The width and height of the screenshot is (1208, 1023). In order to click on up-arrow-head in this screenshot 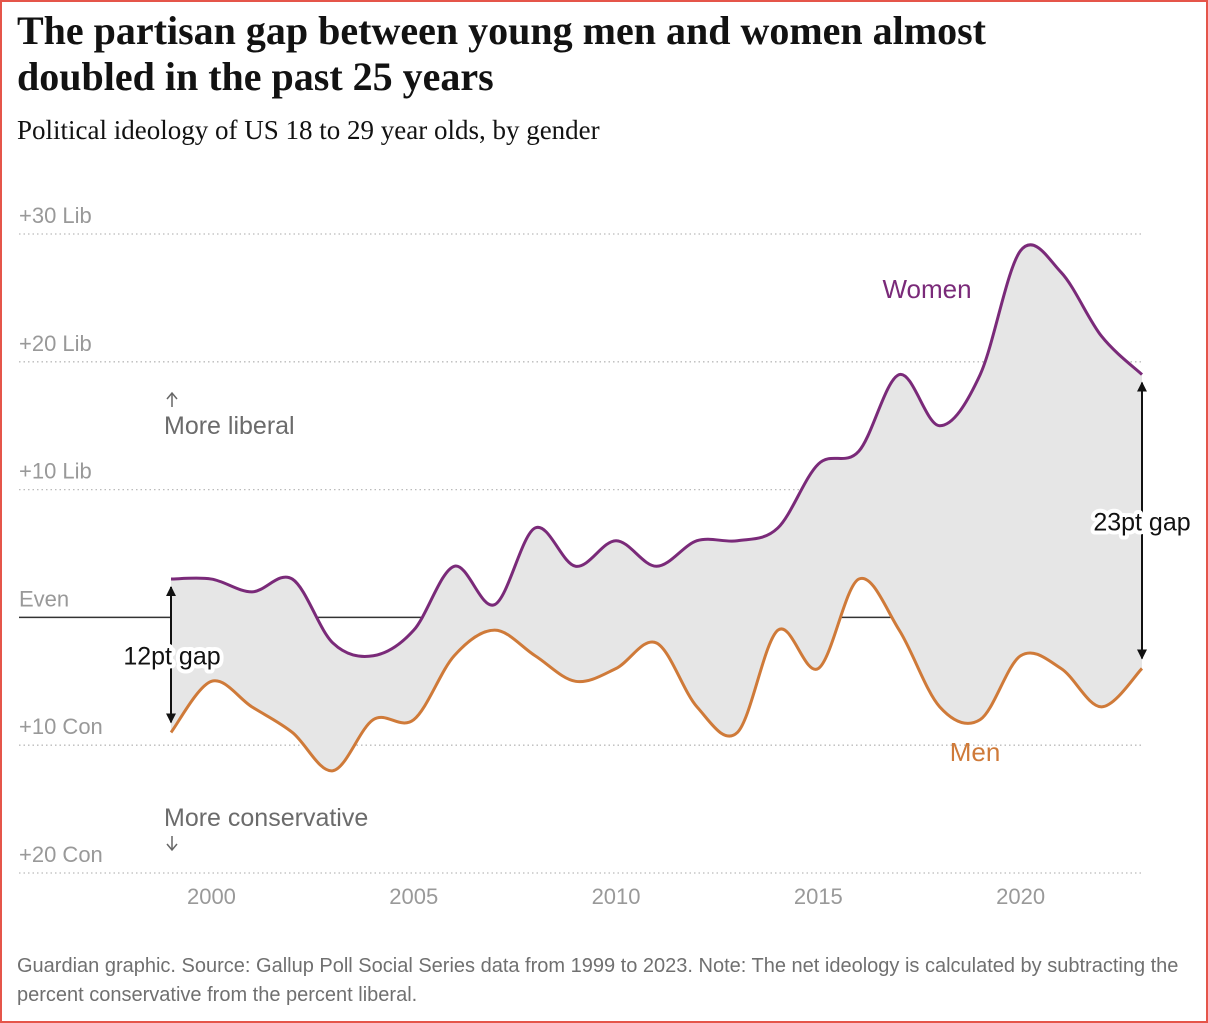, I will do `click(172, 395)`.